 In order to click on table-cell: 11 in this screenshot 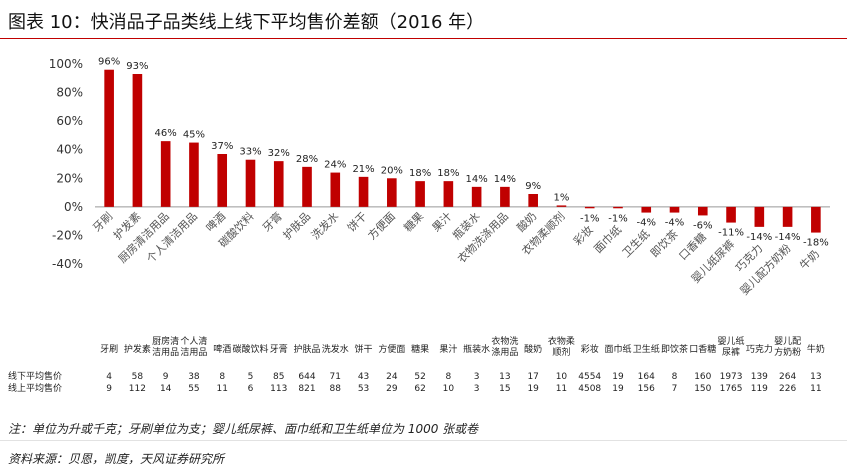, I will do `click(561, 389)`.